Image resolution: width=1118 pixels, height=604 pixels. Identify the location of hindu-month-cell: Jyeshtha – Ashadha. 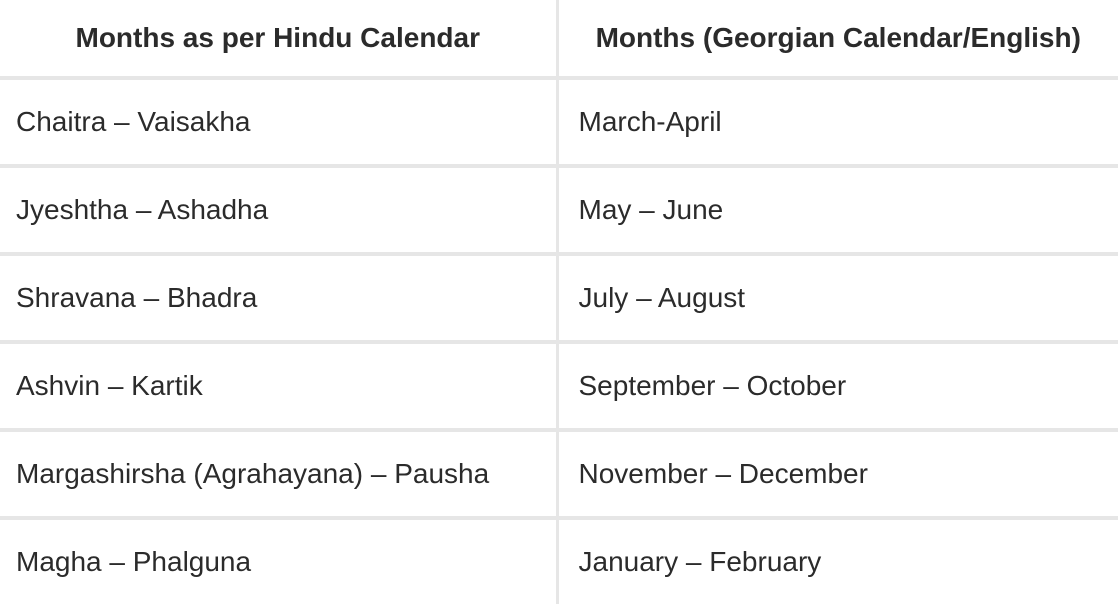
(279, 211).